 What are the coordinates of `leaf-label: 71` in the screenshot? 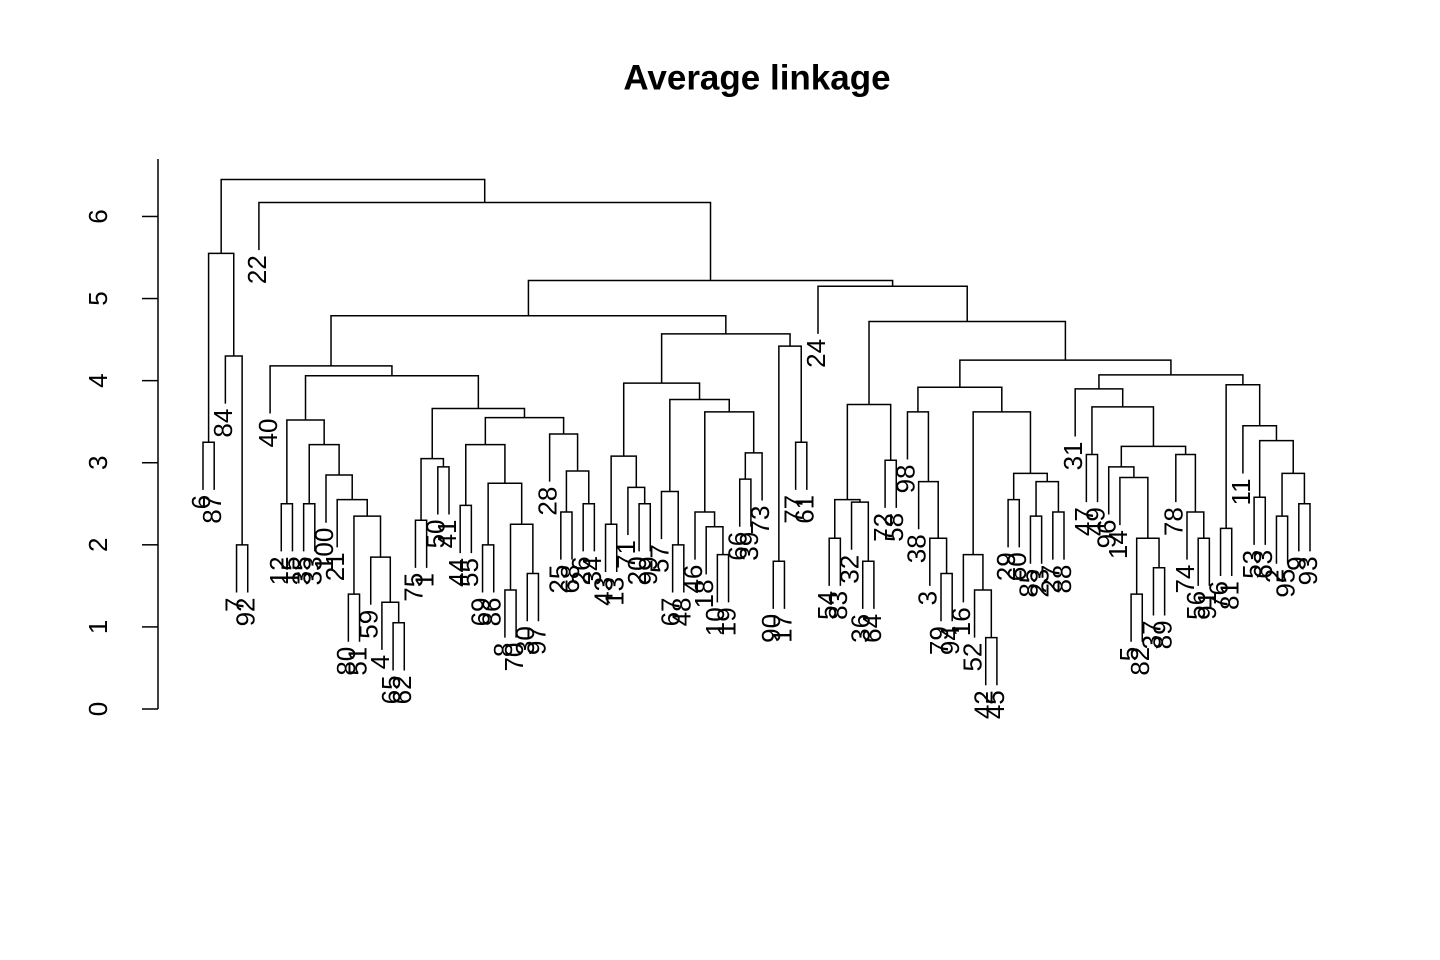 It's located at (626, 554).